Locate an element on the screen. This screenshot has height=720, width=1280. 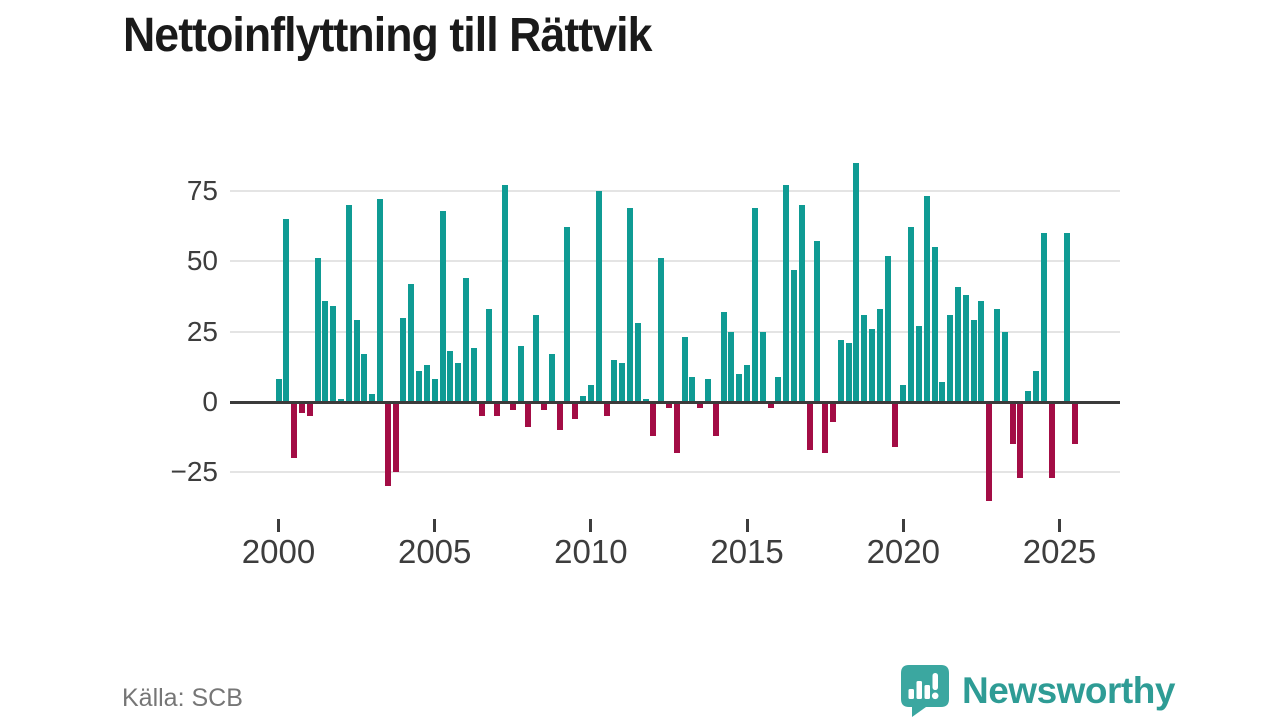
bar-2004-q4 is located at coordinates (426, 383).